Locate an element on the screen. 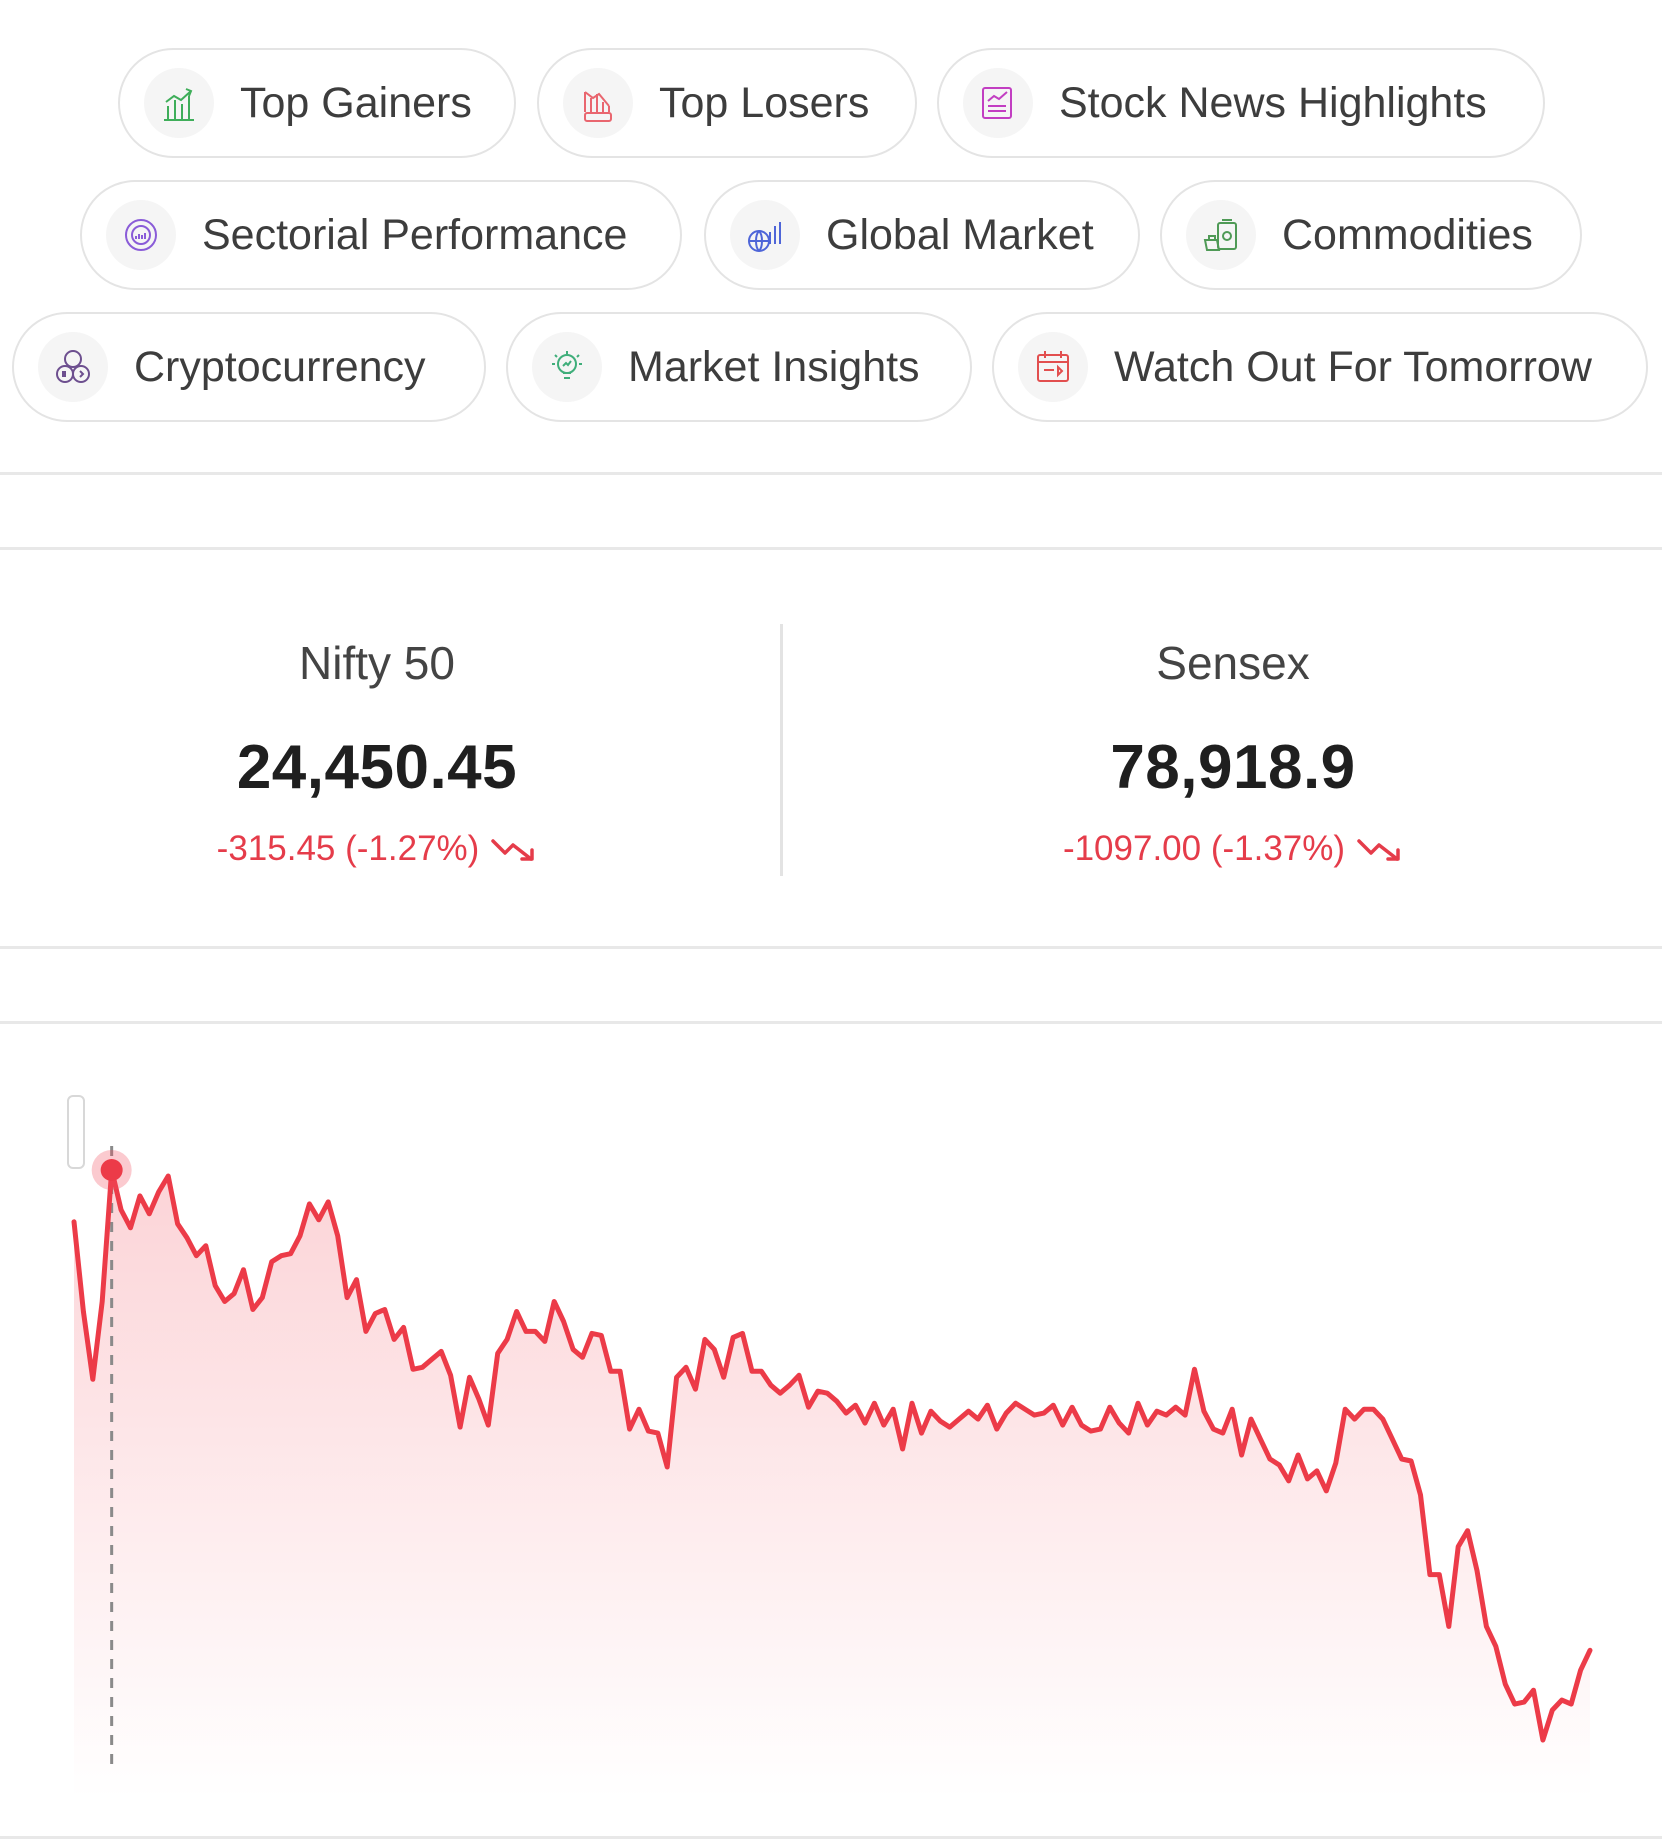 This screenshot has width=1662, height=1842. chart-tooltip-edge is located at coordinates (76, 1132).